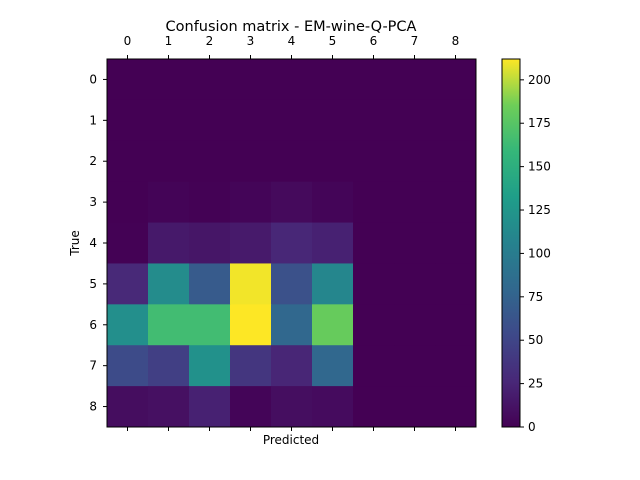 The height and width of the screenshot is (480, 640). What do you see at coordinates (93, 407) in the screenshot?
I see `y-tick-label-8: 8` at bounding box center [93, 407].